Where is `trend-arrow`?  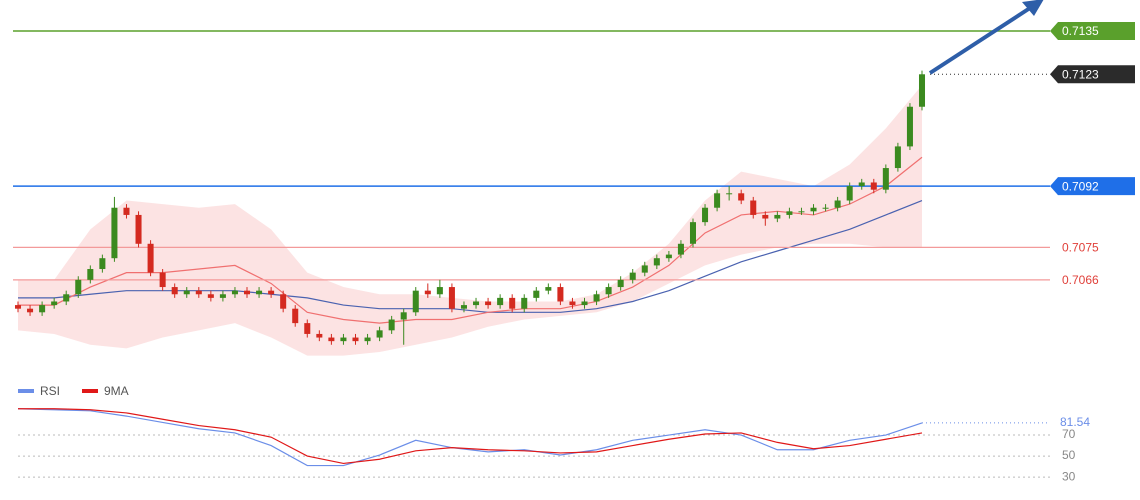
trend-arrow is located at coordinates (980, 40).